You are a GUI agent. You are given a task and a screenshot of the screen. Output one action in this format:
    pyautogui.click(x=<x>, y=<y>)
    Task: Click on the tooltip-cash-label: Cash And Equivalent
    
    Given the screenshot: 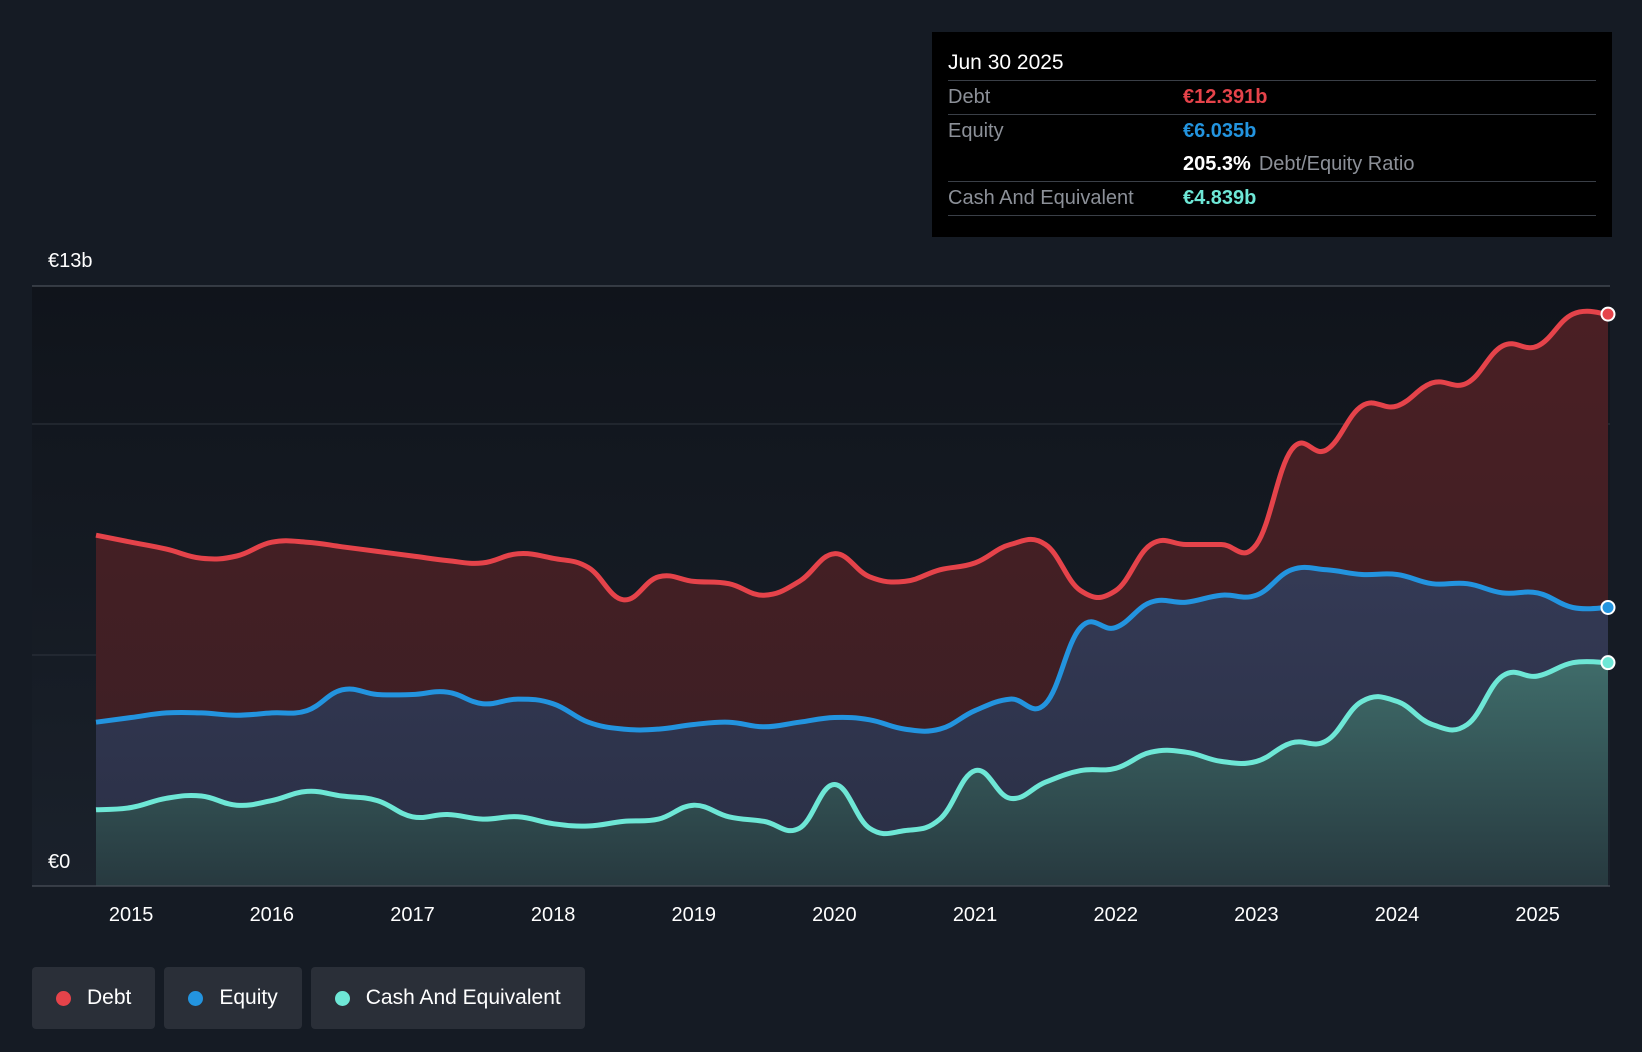 What is the action you would take?
    pyautogui.click(x=1041, y=198)
    